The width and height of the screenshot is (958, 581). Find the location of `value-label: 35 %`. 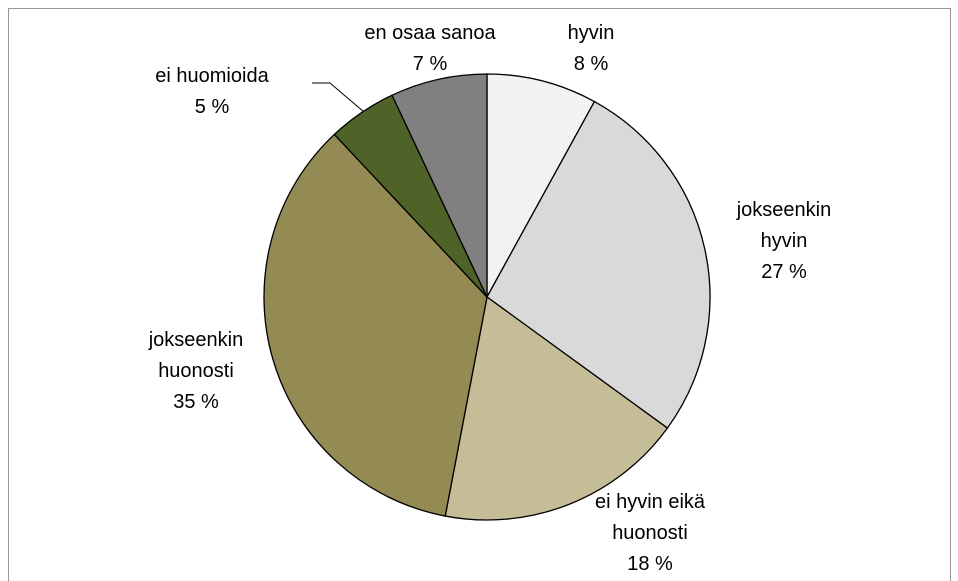

value-label: 35 % is located at coordinates (196, 402).